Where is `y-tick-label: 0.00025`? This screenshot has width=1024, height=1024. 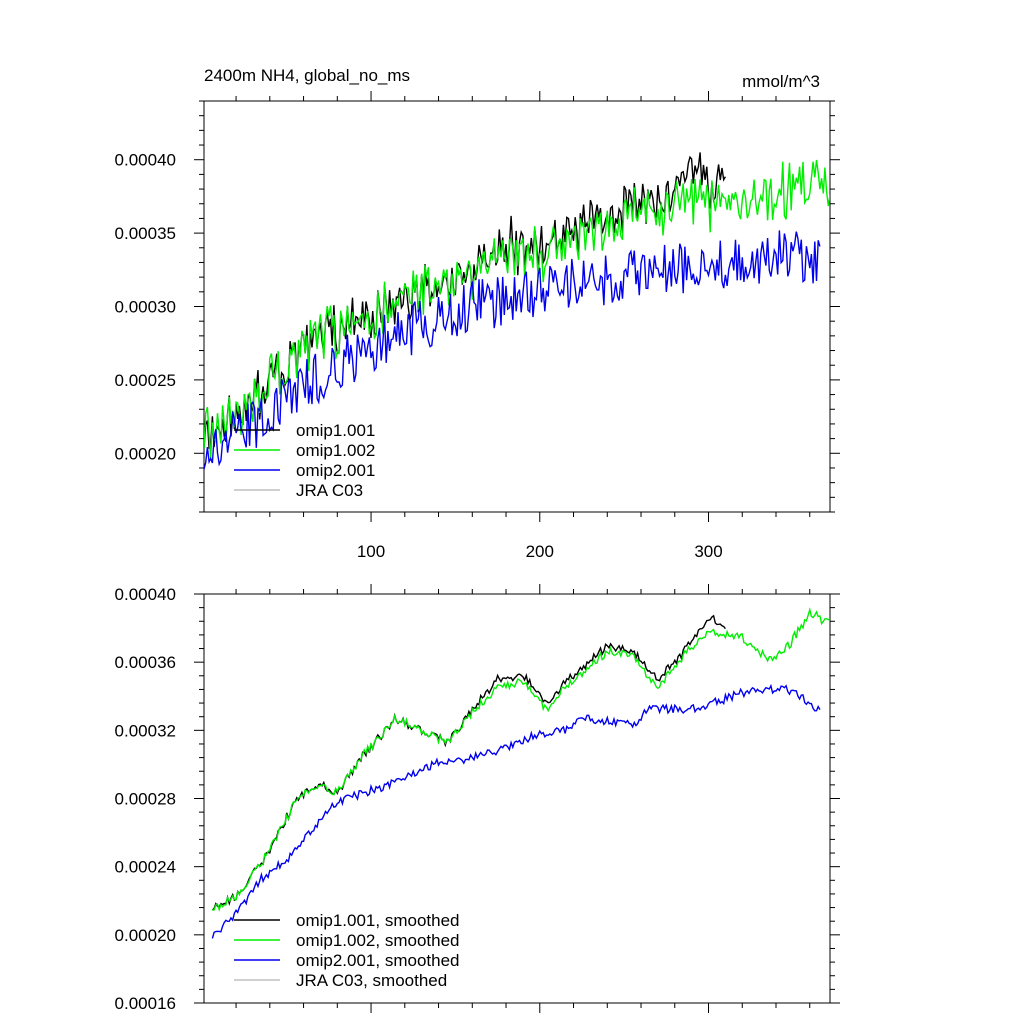 y-tick-label: 0.00025 is located at coordinates (145, 380).